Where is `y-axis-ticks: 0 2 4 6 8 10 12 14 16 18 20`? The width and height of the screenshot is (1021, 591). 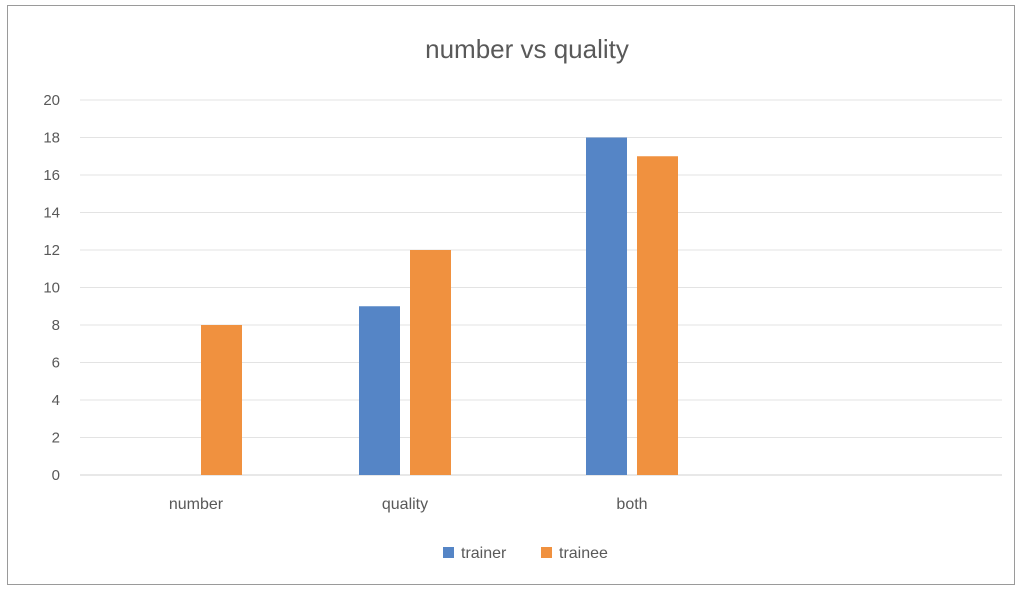 y-axis-ticks: 0 2 4 6 8 10 12 14 16 18 20 is located at coordinates (51, 288).